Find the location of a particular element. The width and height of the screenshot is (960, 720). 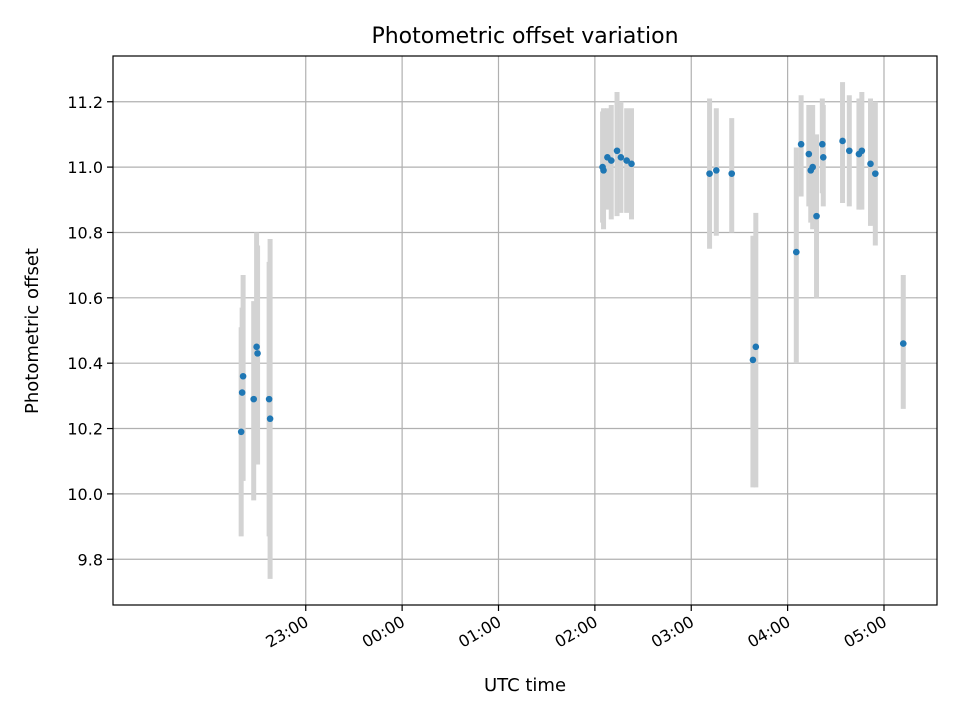

y-tick-label: 11.0 is located at coordinates (85, 167).